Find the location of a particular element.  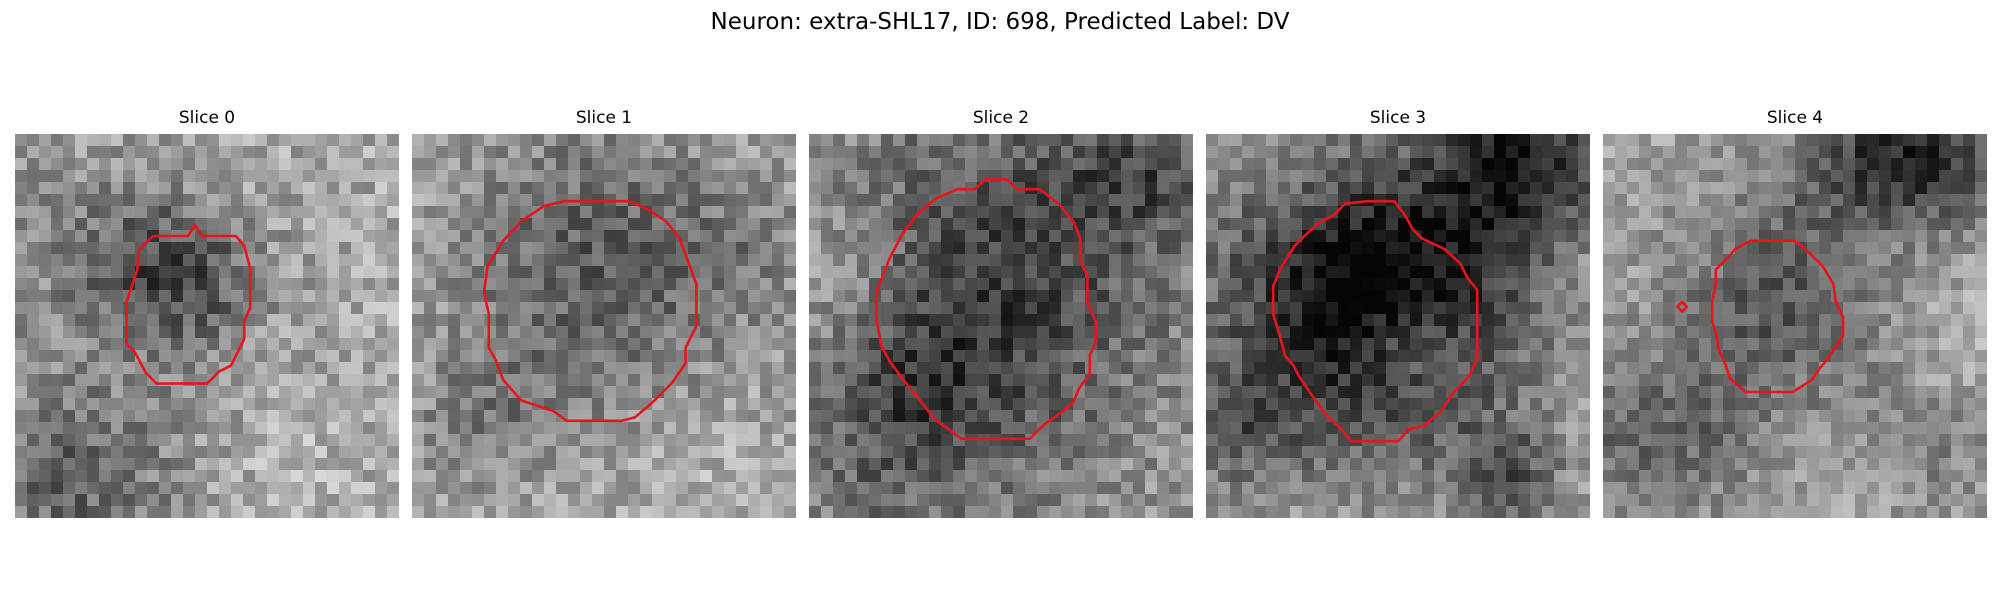

slice-3-contour is located at coordinates (1375, 321).